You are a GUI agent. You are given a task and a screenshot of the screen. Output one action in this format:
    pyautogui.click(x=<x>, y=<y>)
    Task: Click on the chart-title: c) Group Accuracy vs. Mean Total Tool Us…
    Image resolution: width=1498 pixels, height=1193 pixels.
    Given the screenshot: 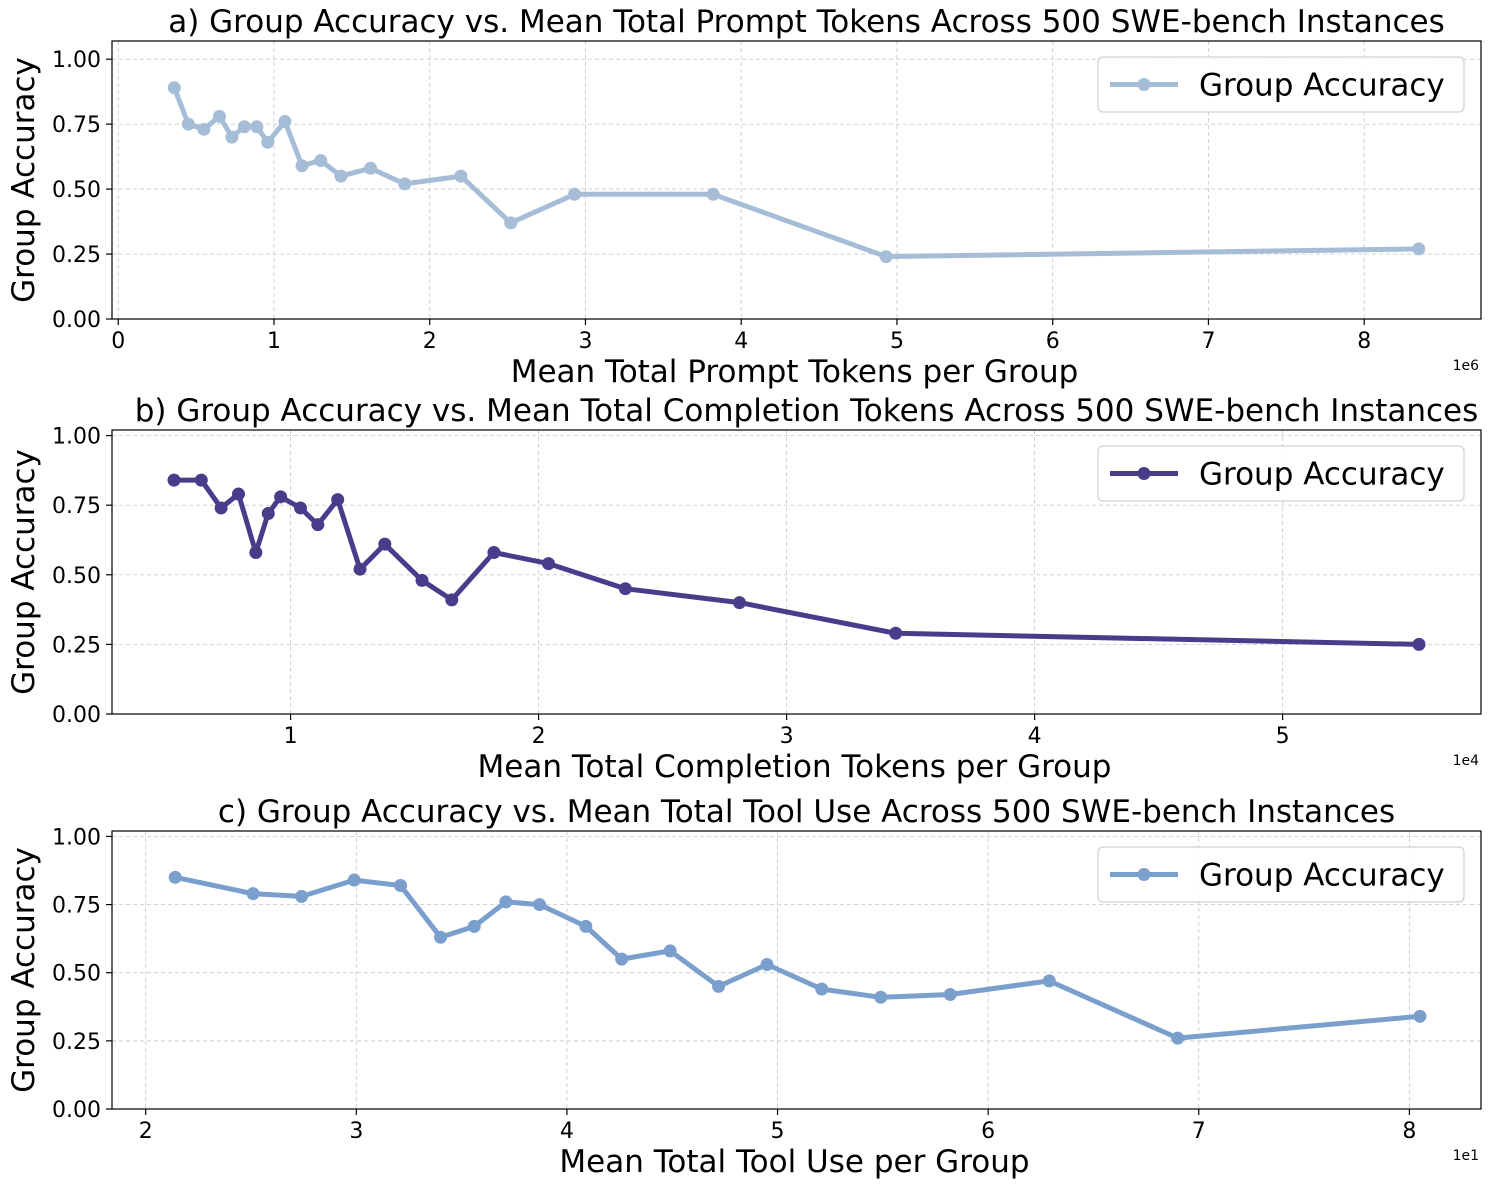 What is the action you would take?
    pyautogui.click(x=806, y=812)
    